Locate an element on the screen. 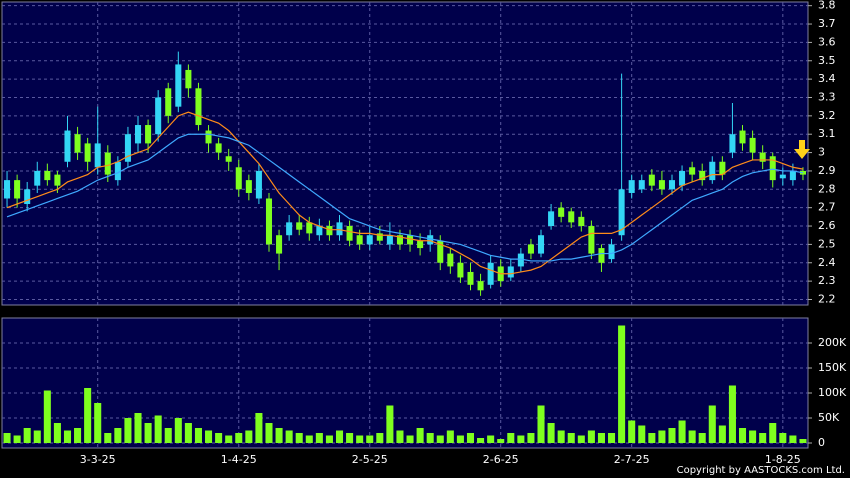 This screenshot has height=478, width=850. y-tick-label: 3 is located at coordinates (821, 152).